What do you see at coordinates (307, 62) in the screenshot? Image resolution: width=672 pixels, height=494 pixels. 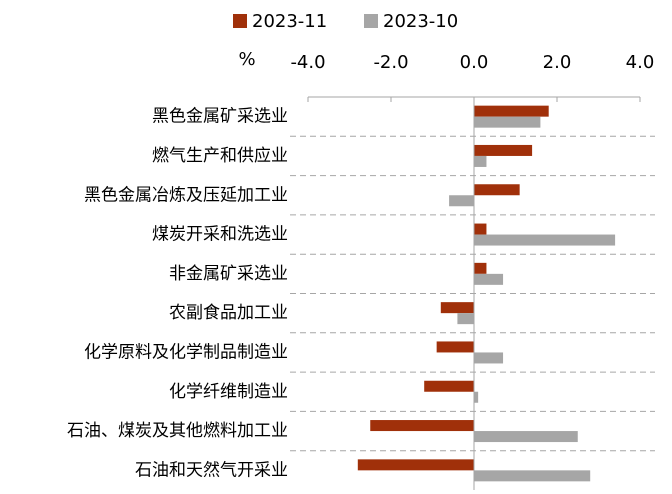 I see `x-tick-label: -4.0` at bounding box center [307, 62].